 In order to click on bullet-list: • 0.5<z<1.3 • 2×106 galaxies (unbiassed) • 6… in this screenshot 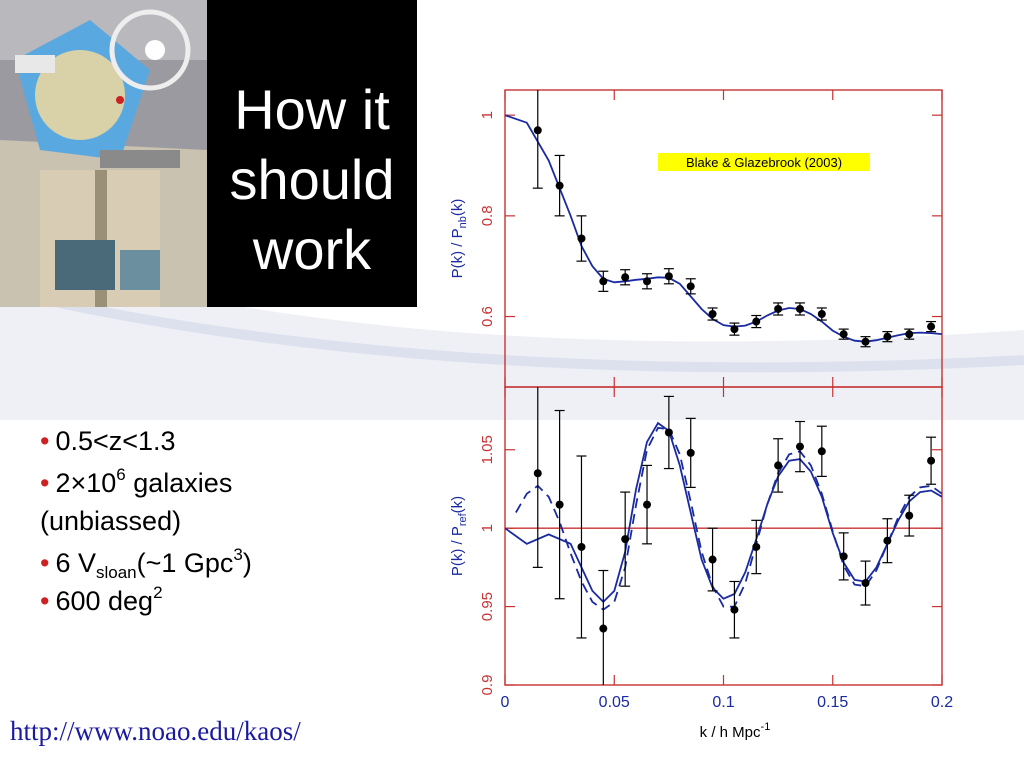, I will do `click(230, 521)`.